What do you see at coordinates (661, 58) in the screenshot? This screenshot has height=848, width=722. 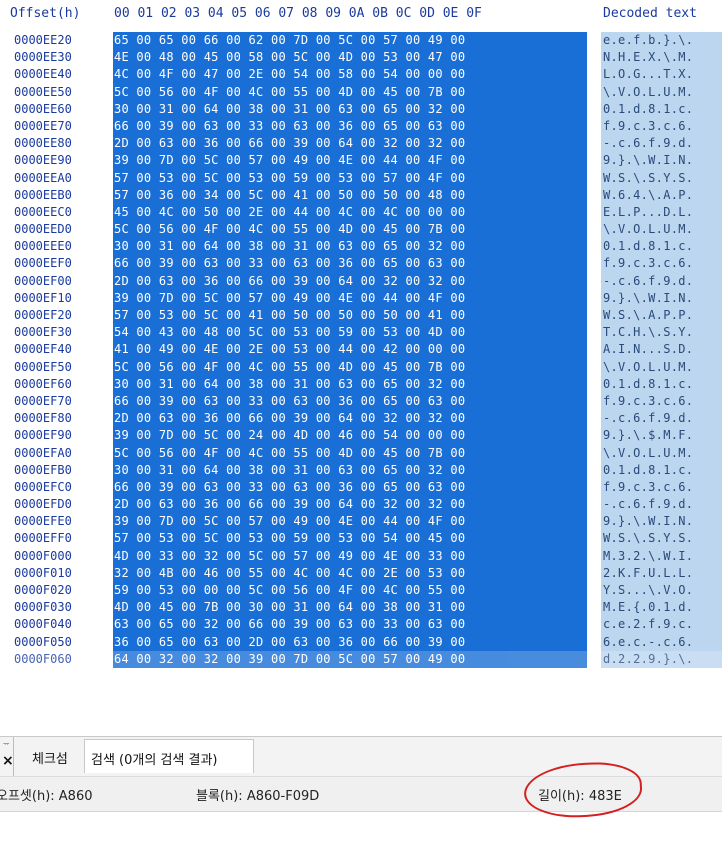 I see `row-decoded-text: N.H.E.X.\.M.` at bounding box center [661, 58].